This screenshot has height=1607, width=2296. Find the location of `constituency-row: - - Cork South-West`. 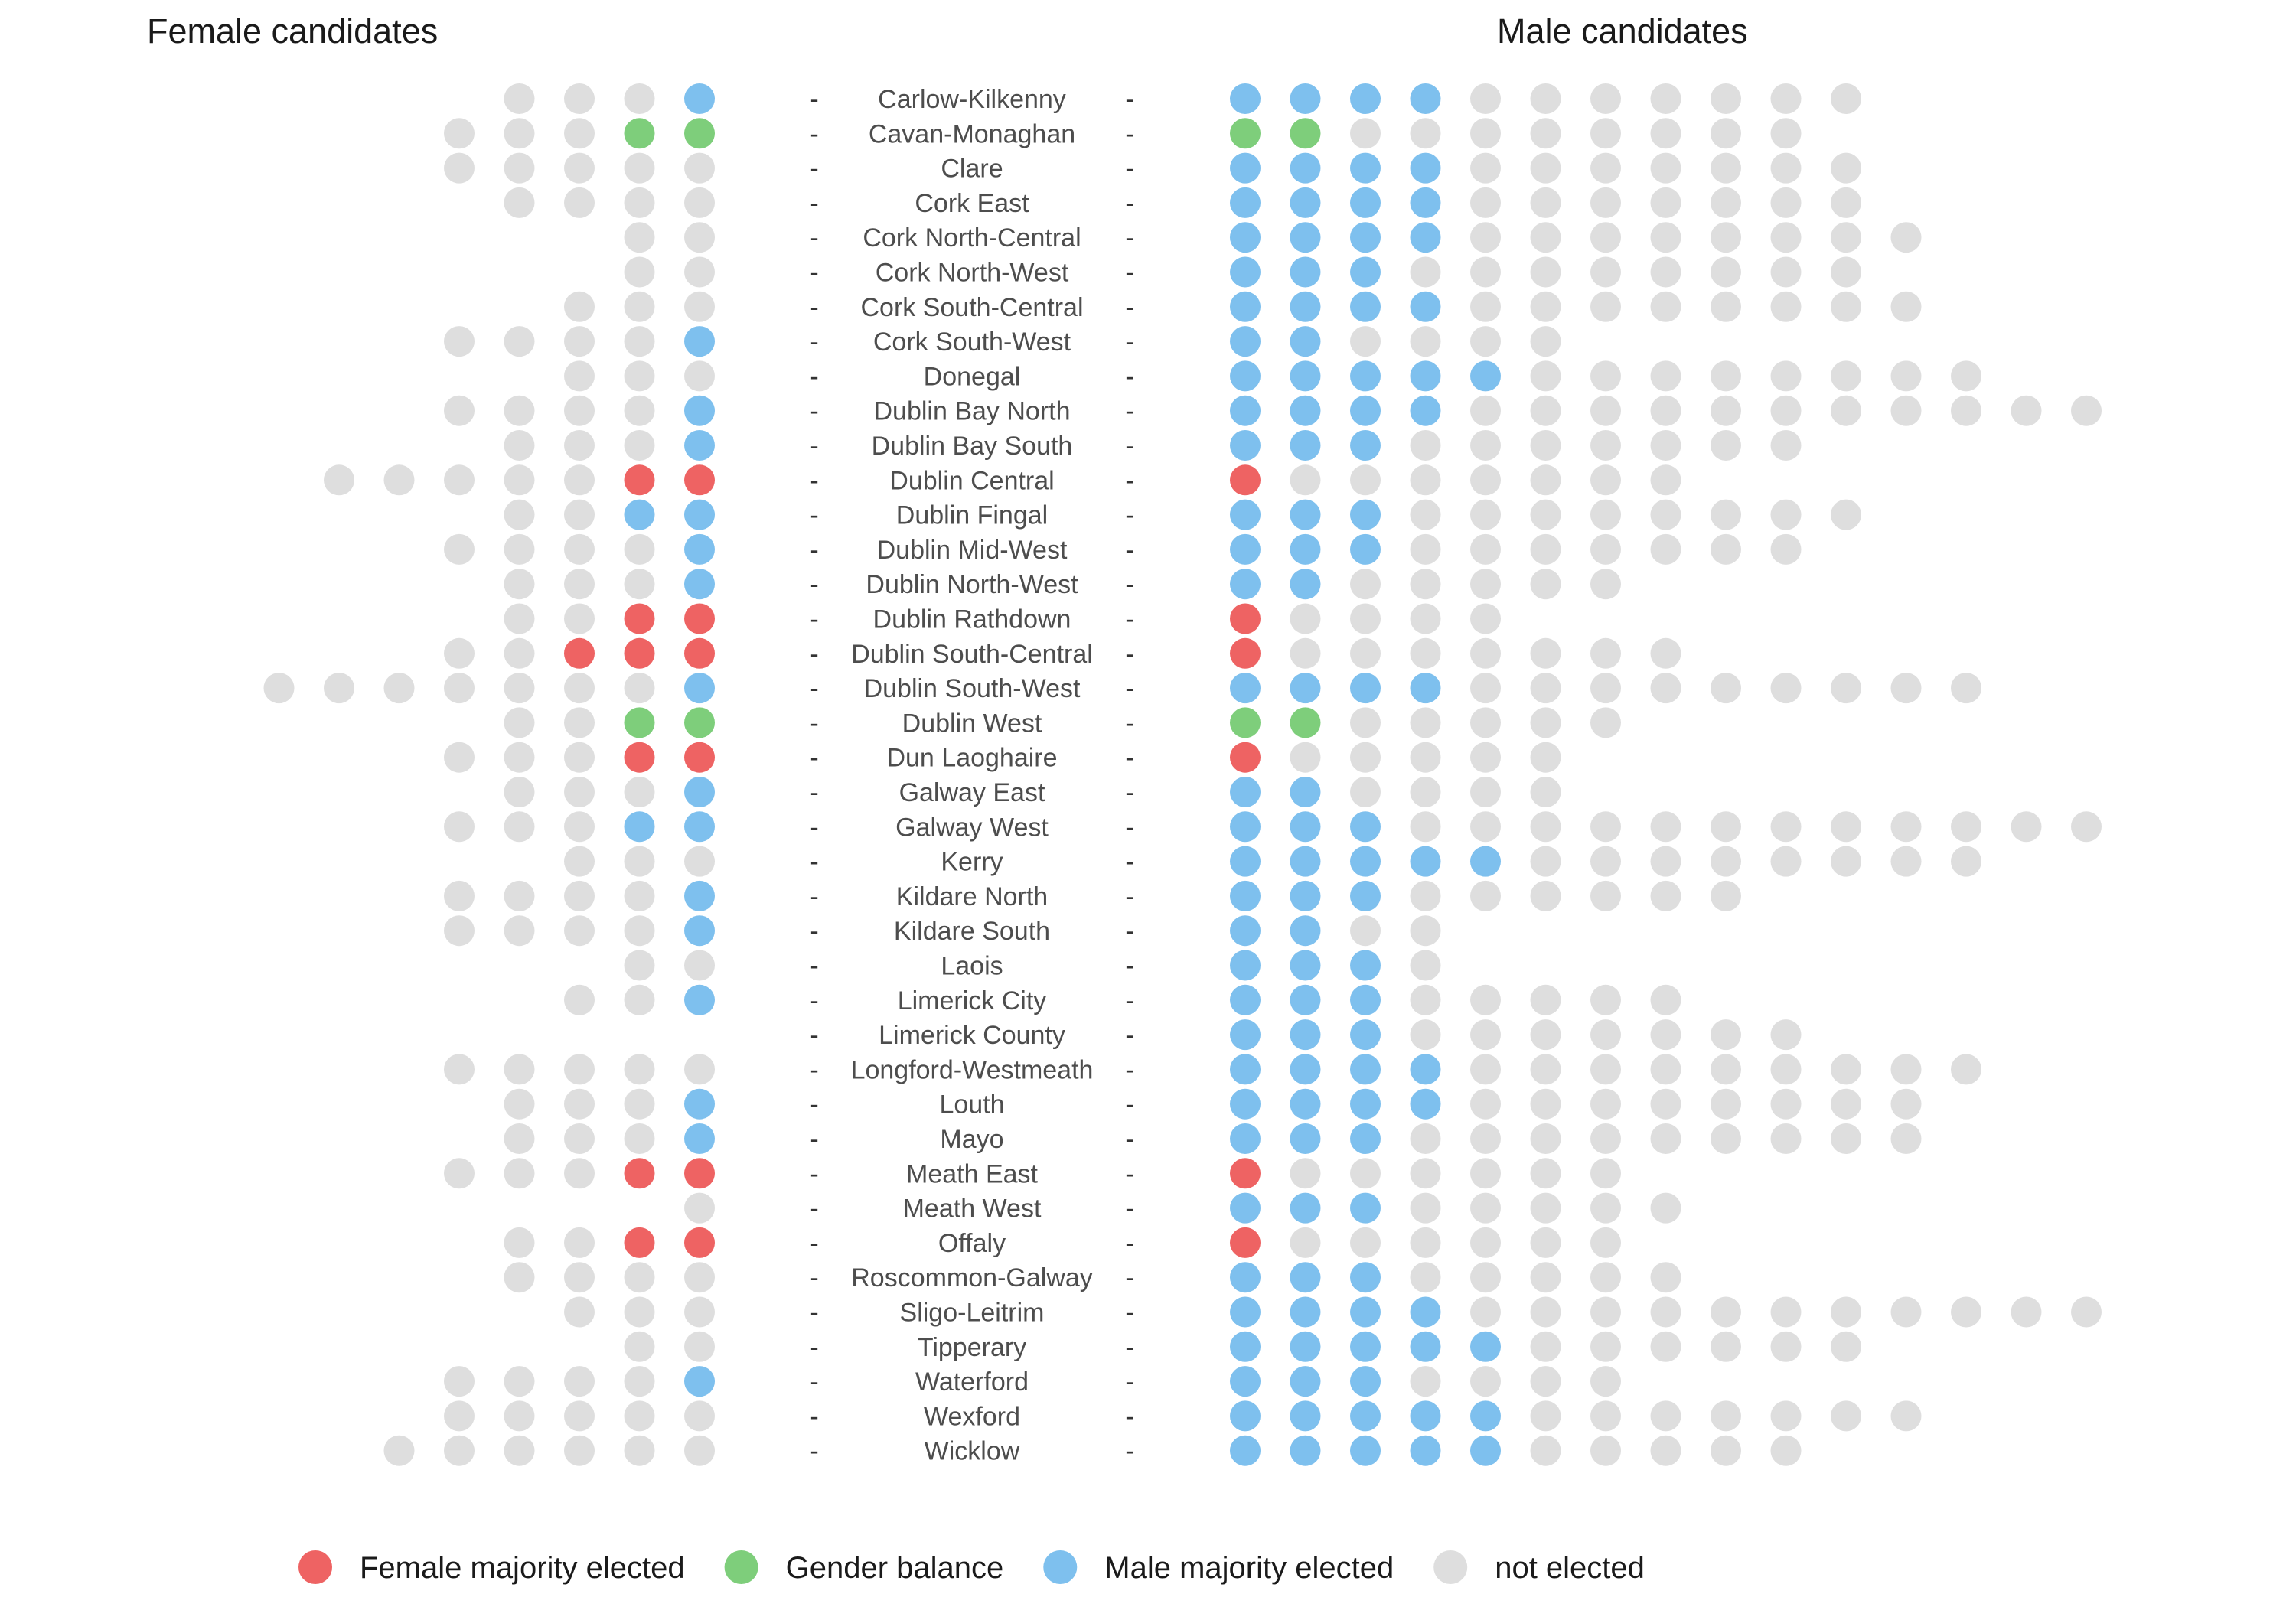

constituency-row: - - Cork South-West is located at coordinates (1002, 341).